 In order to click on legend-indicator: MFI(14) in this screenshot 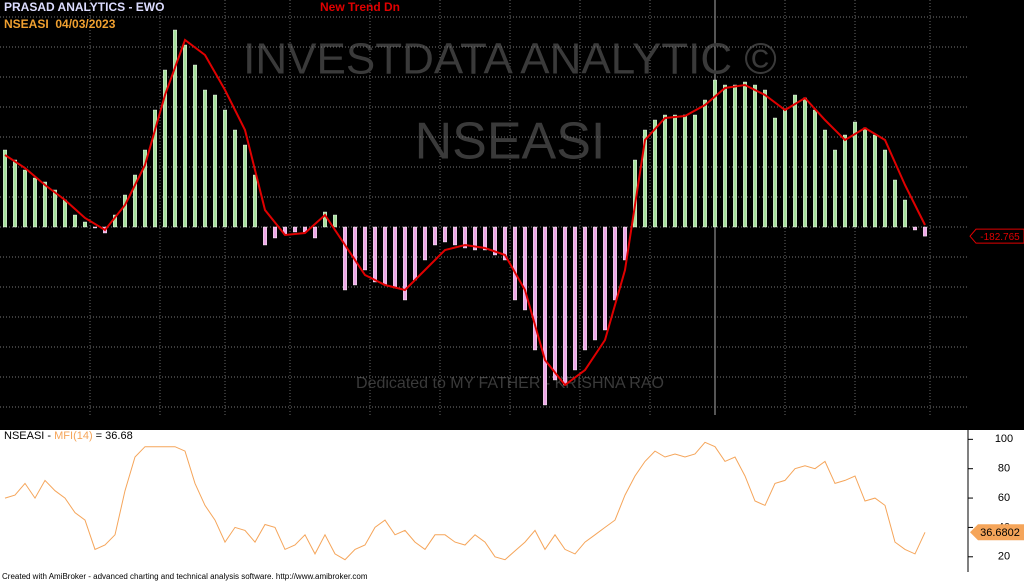, I will do `click(73, 436)`.